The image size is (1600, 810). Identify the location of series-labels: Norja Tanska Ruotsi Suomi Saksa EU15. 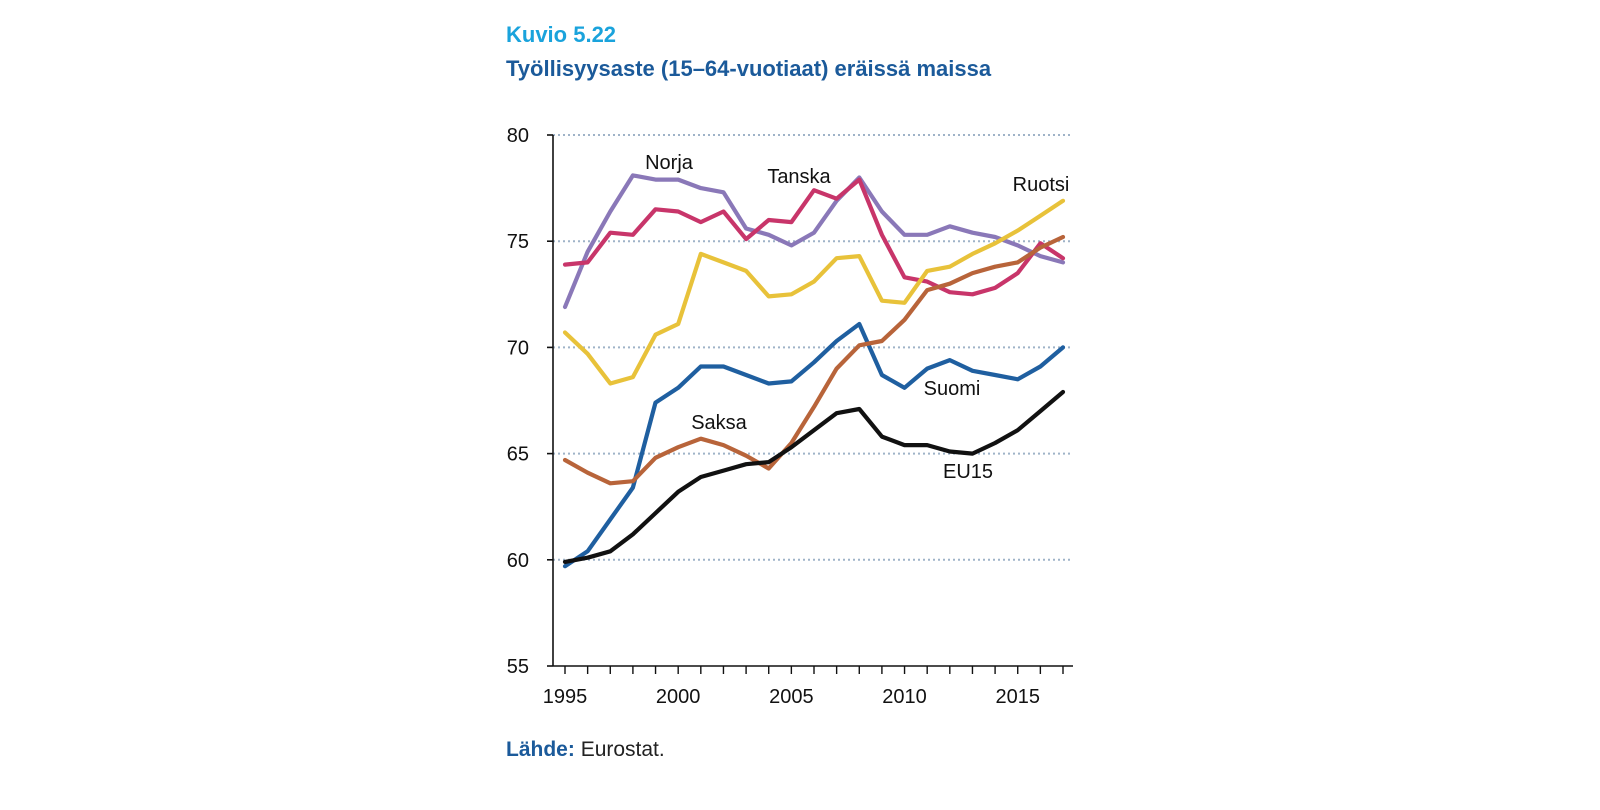
(857, 317).